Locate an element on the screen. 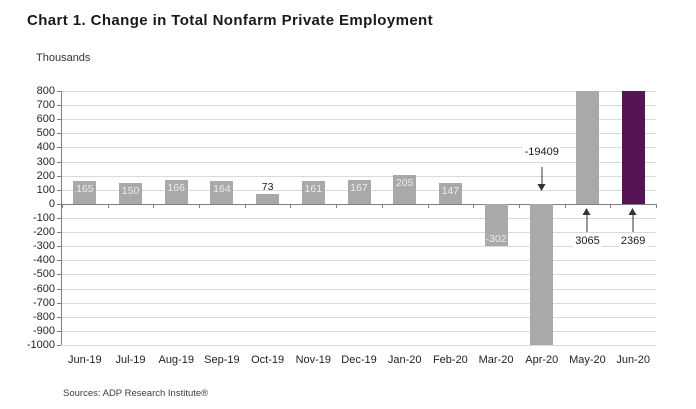 Image resolution: width=696 pixels, height=409 pixels. y-tick-label: -100 is located at coordinates (43, 218).